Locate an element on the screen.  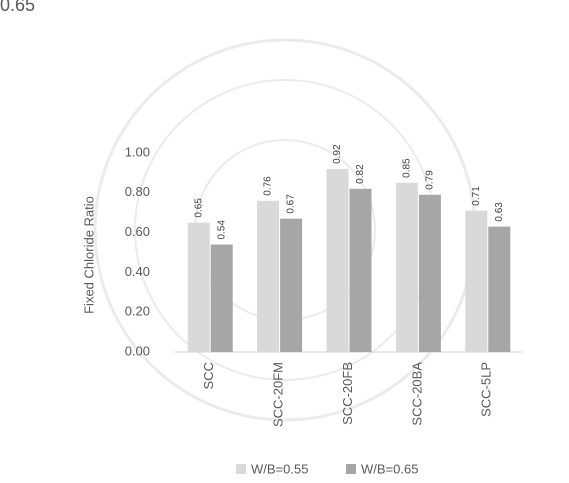
y-tick-label: 0.20 is located at coordinates (137, 311).